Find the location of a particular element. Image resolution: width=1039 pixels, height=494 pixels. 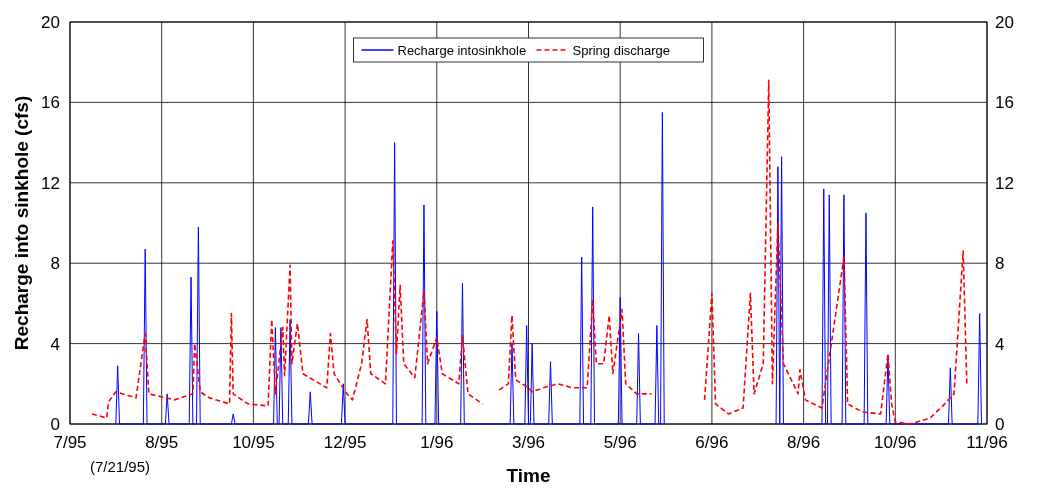

x-tick-label: 10/96 is located at coordinates (895, 442).